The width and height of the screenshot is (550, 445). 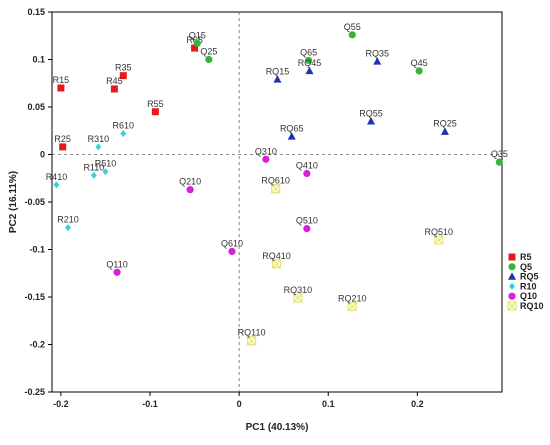 What do you see at coordinates (106, 164) in the screenshot?
I see `point-label-r510: R510` at bounding box center [106, 164].